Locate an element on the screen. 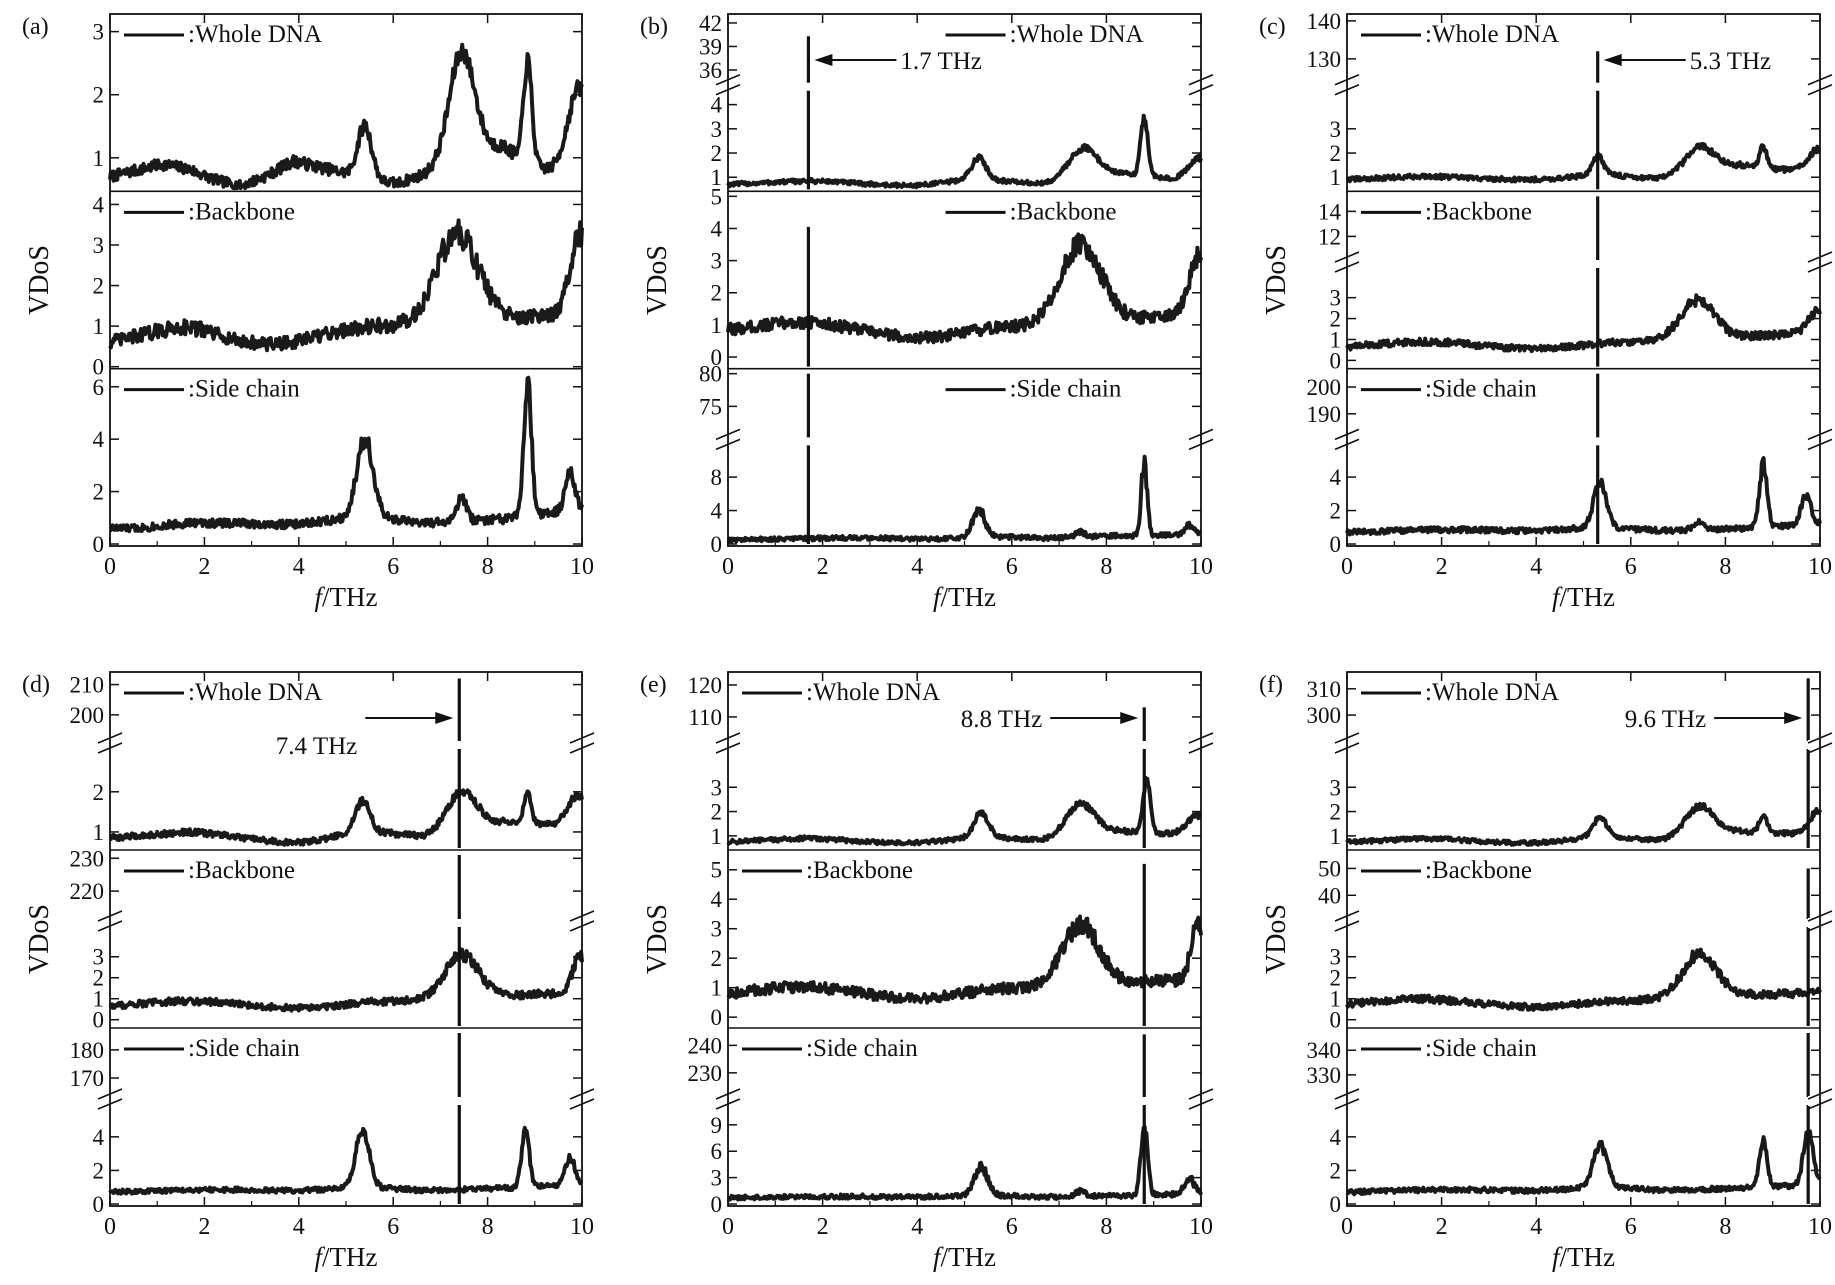 The height and width of the screenshot is (1285, 1835). y-tick-label: 50 is located at coordinates (1329, 868).